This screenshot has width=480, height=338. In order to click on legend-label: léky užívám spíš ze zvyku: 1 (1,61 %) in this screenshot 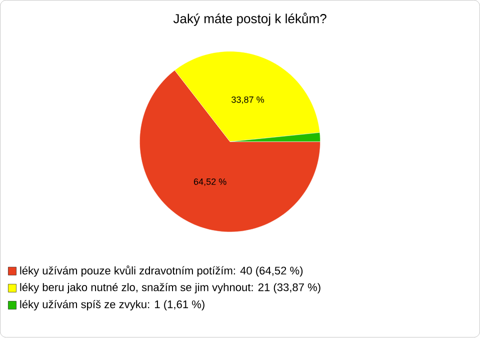, I will do `click(112, 305)`.